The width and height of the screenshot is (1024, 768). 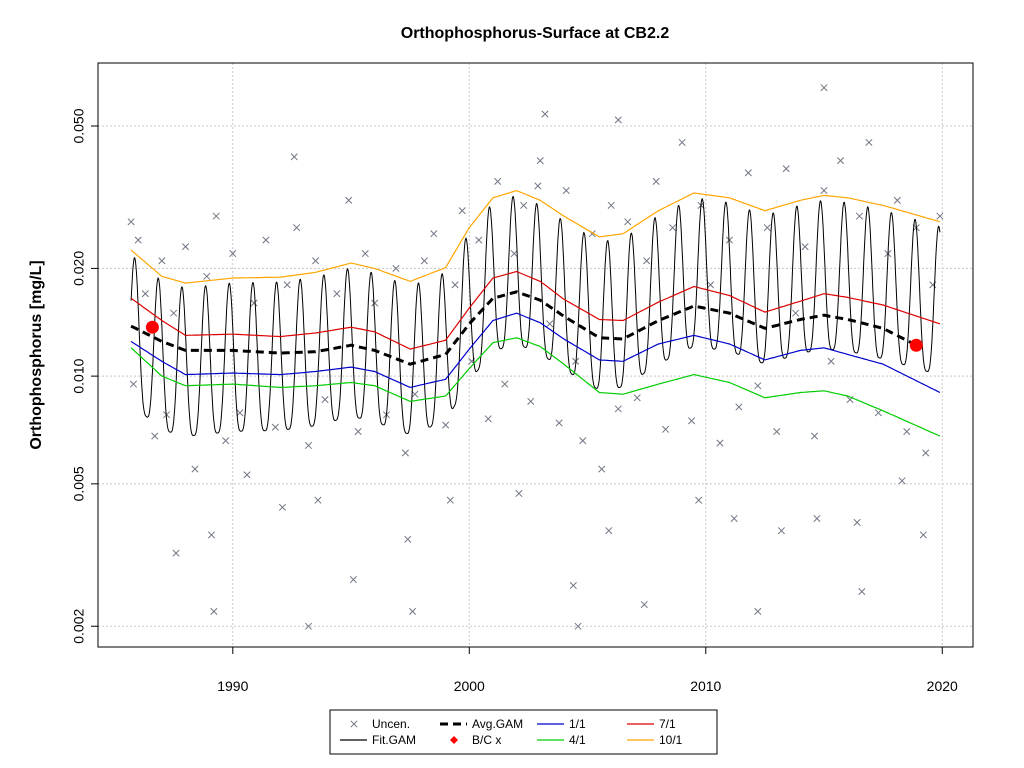 I want to click on legend-label: 1/1, so click(x=577, y=724).